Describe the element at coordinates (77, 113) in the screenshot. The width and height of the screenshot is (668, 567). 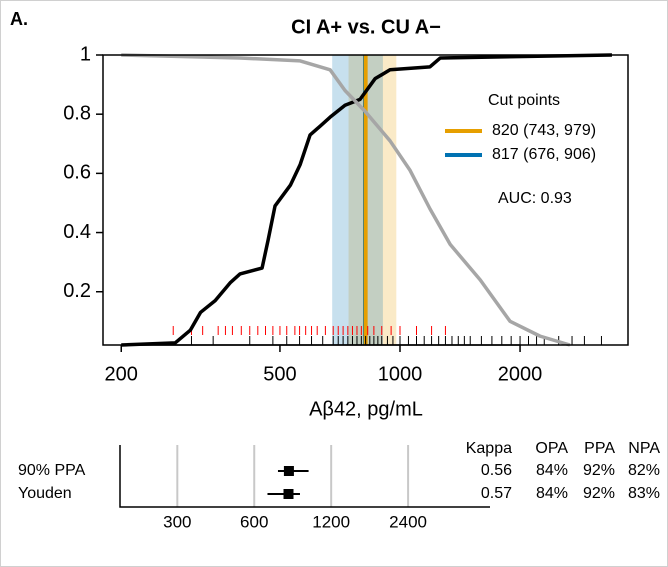
I see `y-tick-label: 0.8` at that location.